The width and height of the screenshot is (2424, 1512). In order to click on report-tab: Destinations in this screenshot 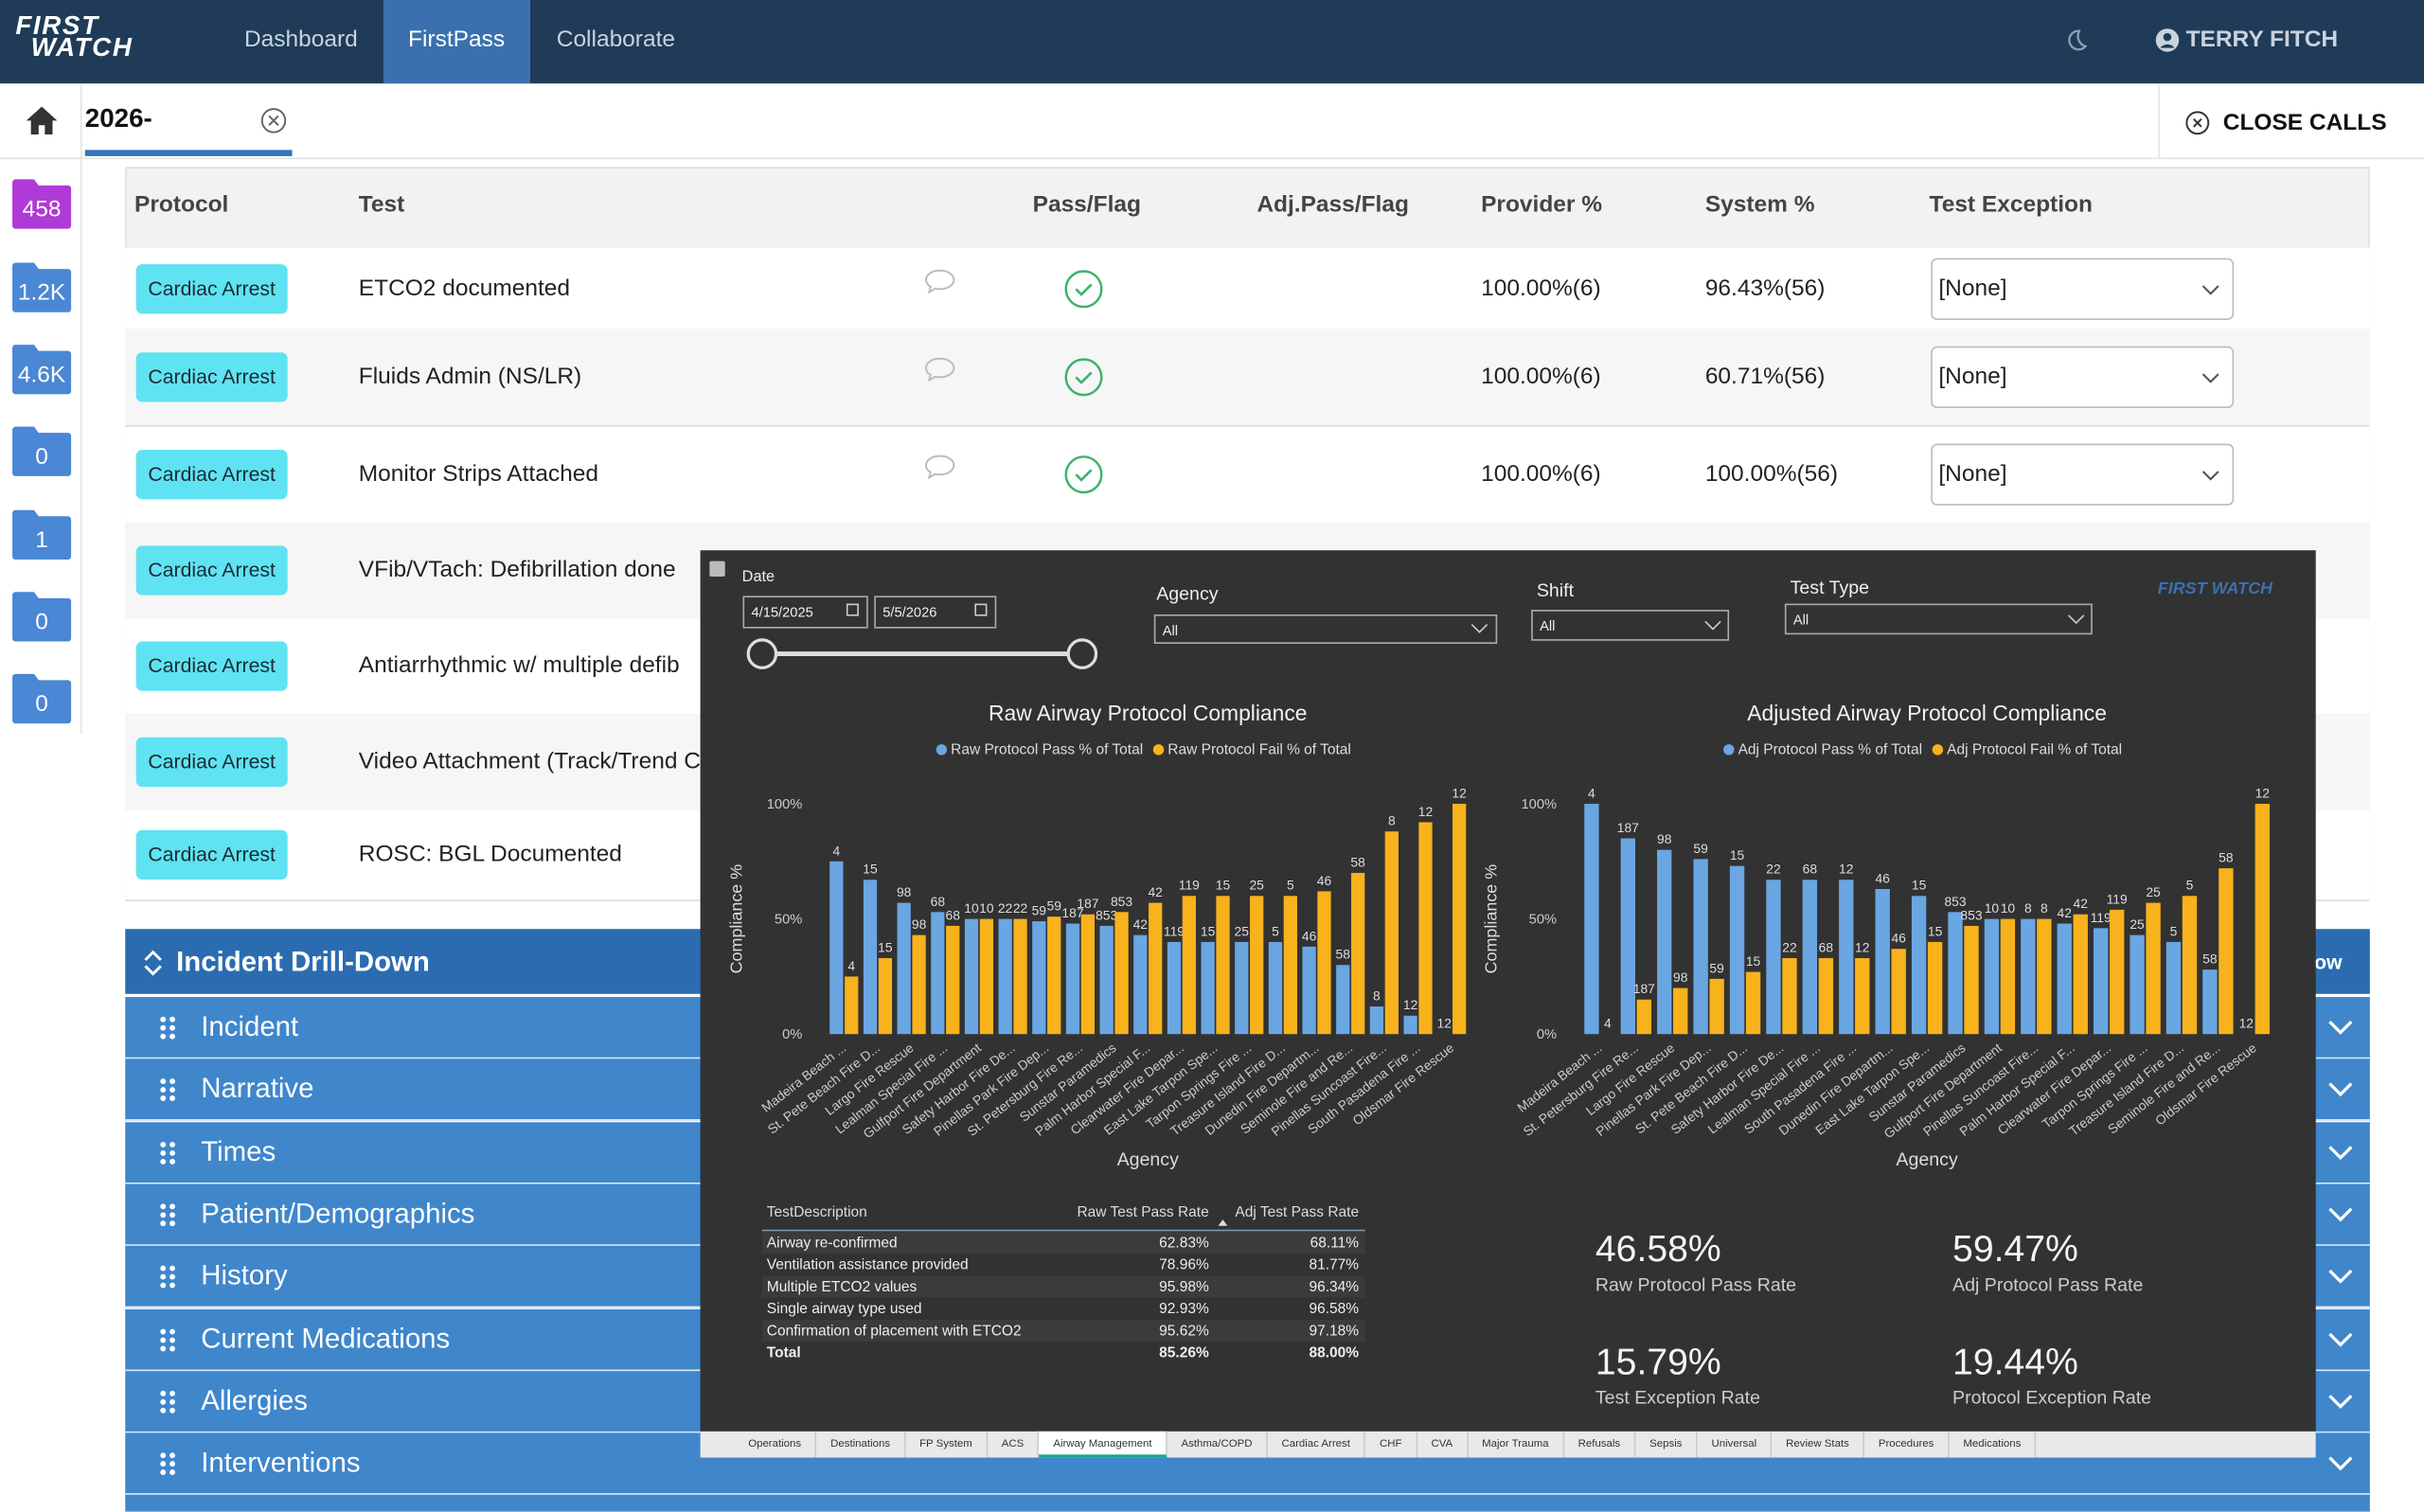, I will do `click(861, 1444)`.